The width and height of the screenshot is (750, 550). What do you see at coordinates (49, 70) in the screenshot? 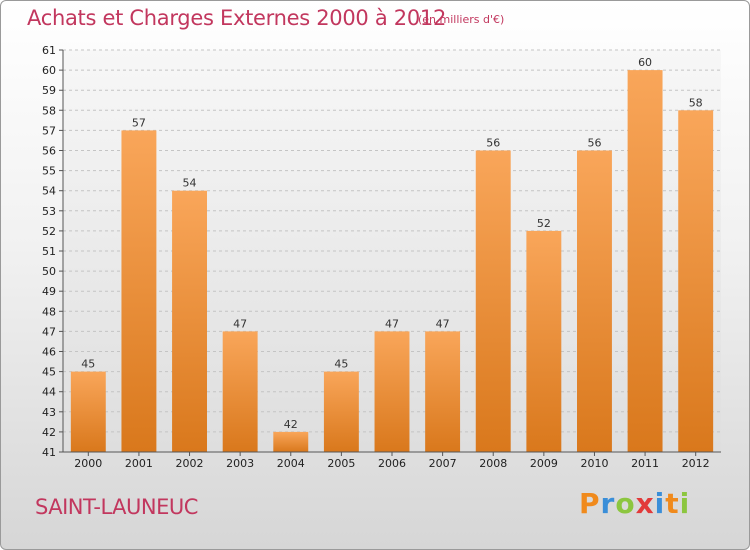
I see `y-tick-label: 60` at bounding box center [49, 70].